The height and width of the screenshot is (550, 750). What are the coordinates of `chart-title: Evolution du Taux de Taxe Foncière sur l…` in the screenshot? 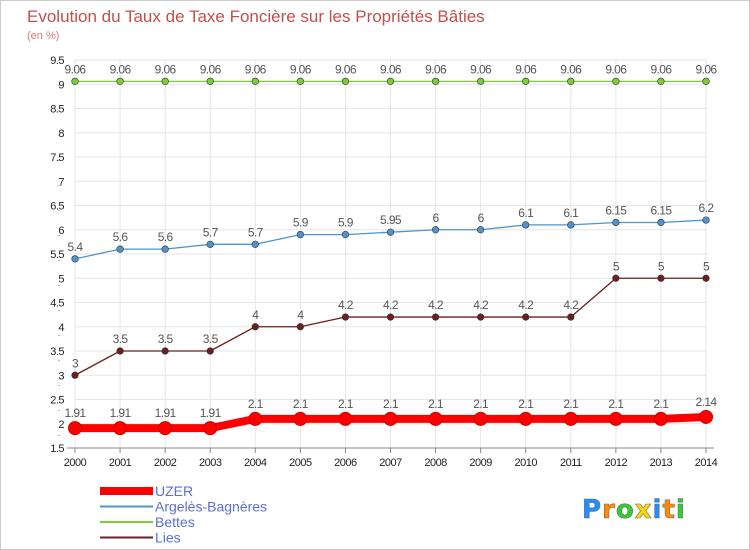 It's located at (256, 16).